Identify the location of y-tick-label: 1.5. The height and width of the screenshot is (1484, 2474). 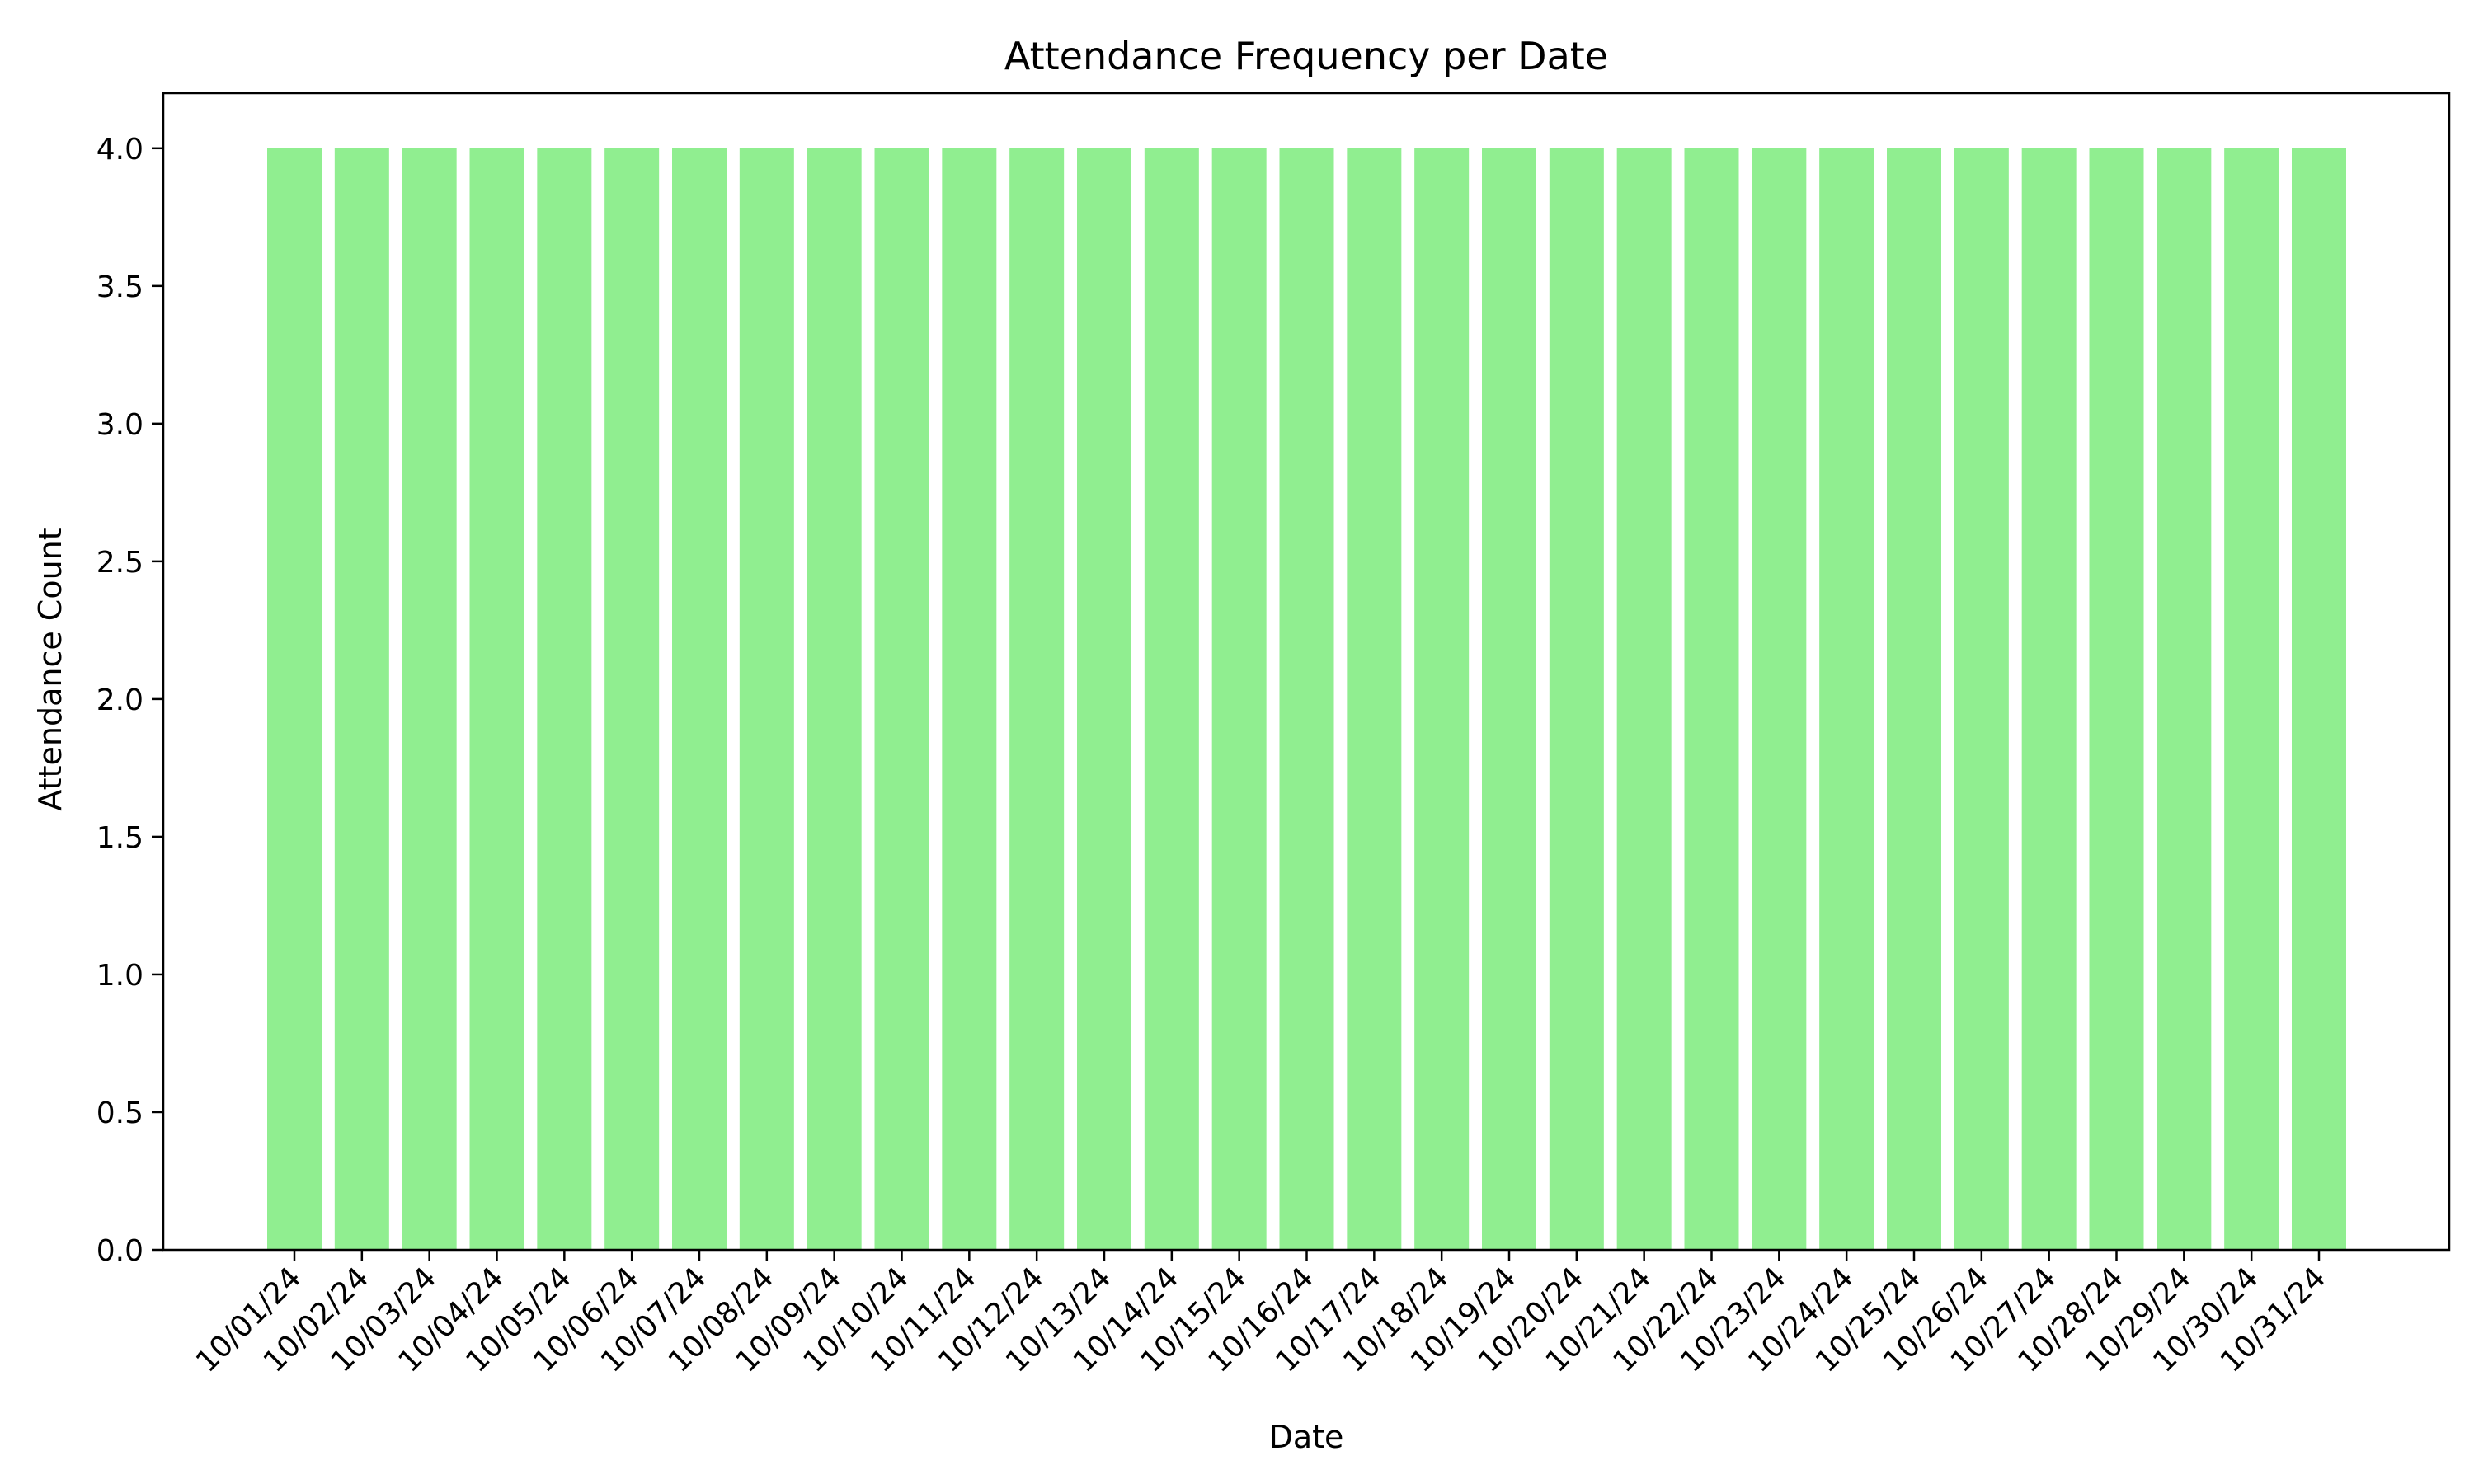
(119, 838).